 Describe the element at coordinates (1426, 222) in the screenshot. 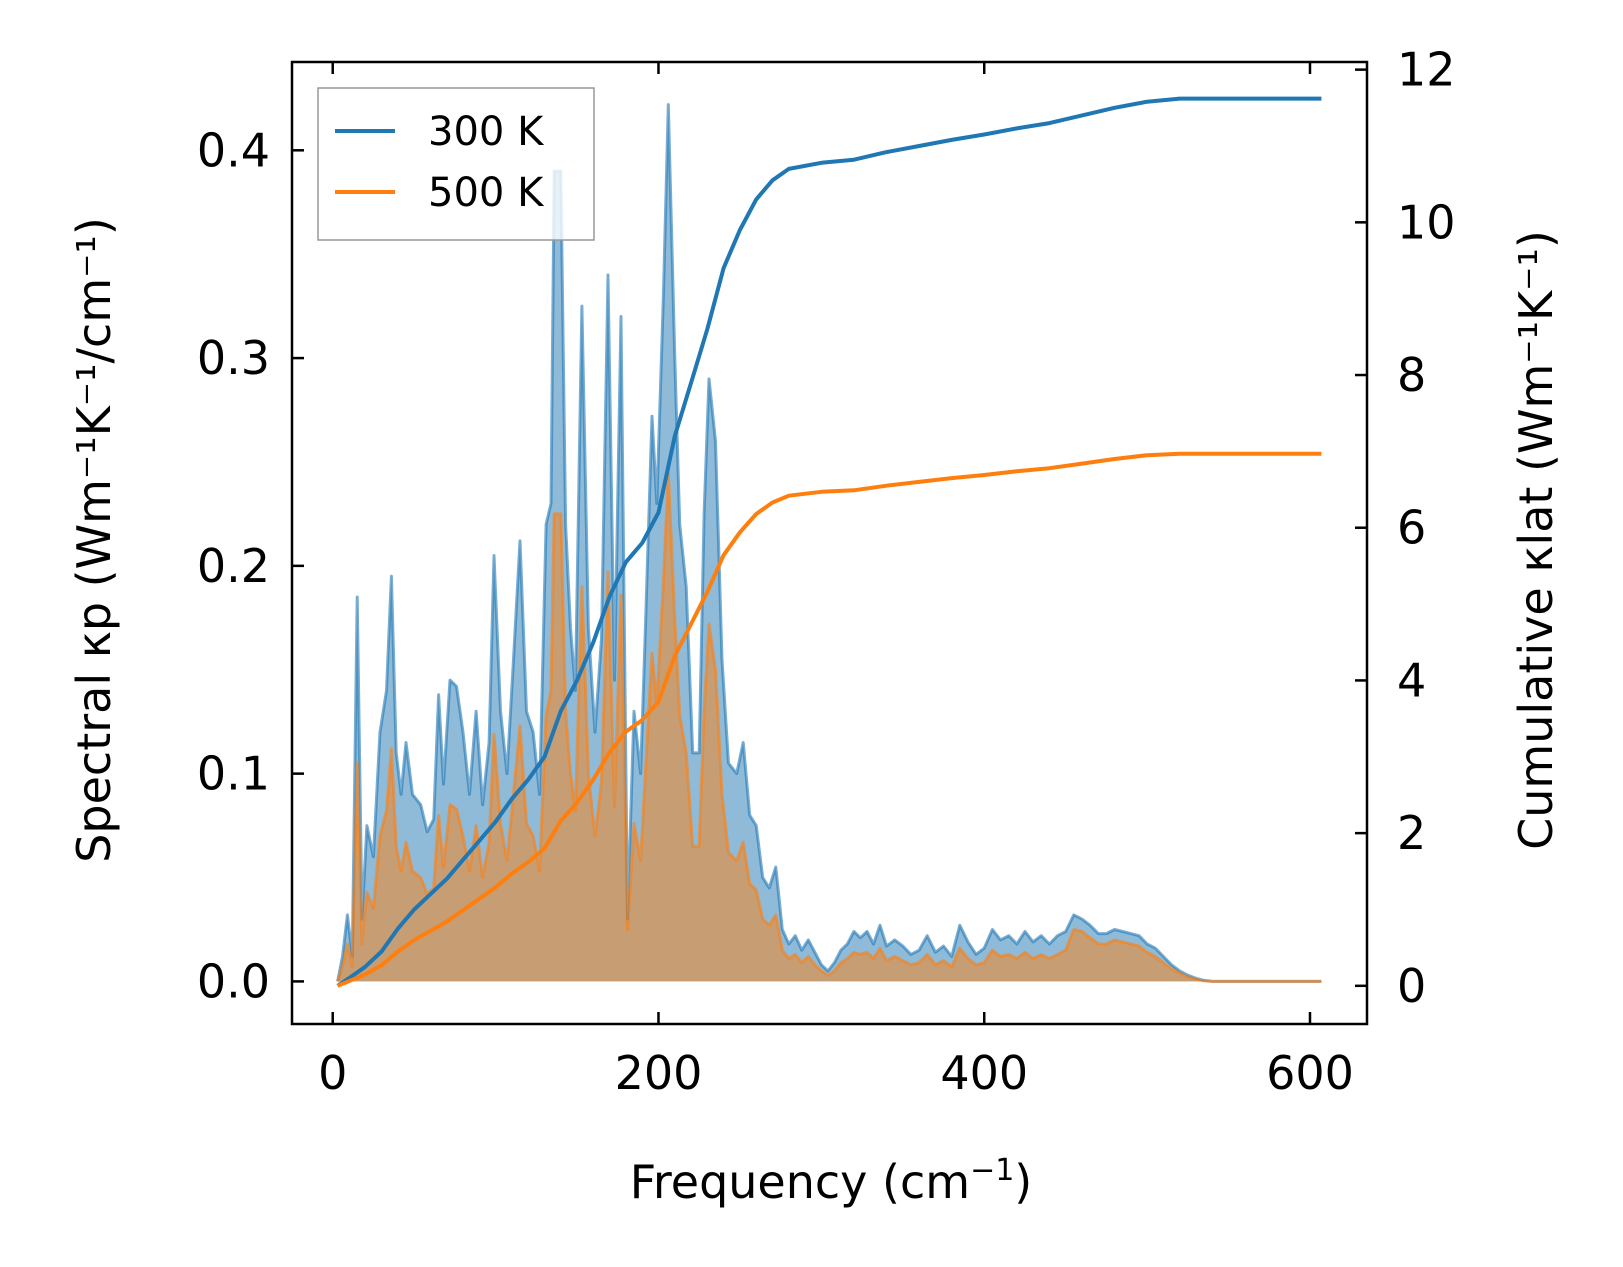

I see `y-right-tick-label-10: 10` at that location.